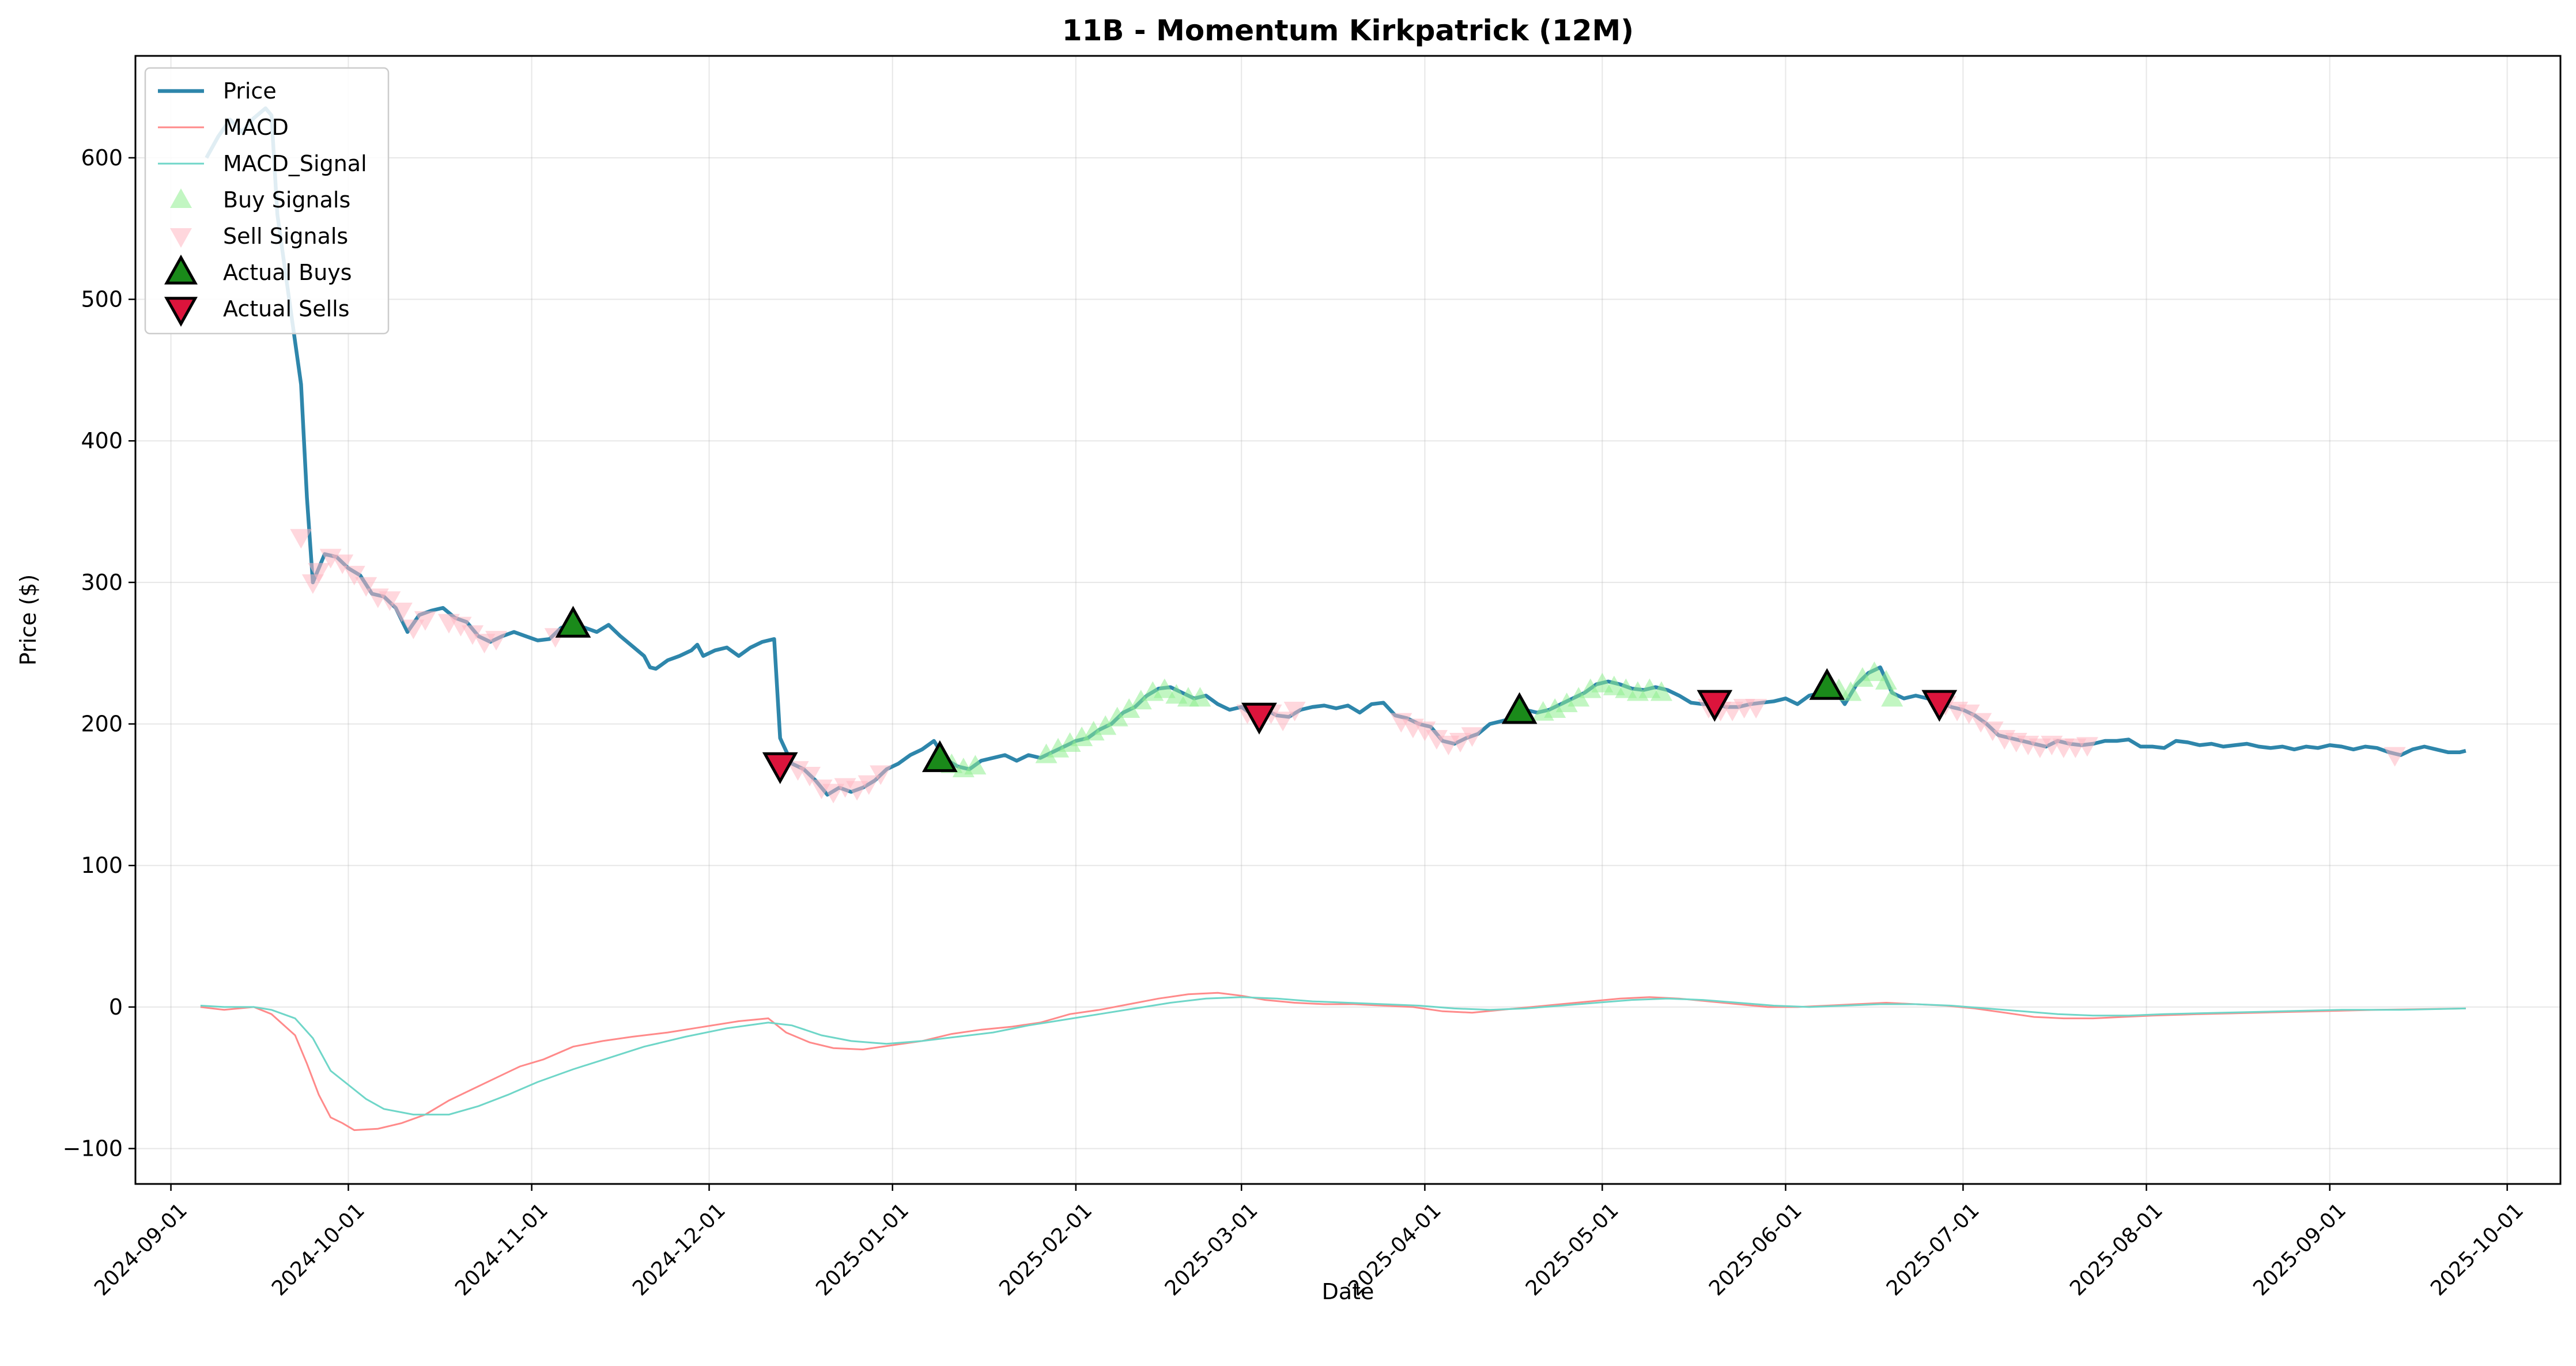 The width and height of the screenshot is (2576, 1366). Describe the element at coordinates (285, 236) in the screenshot. I see `legend-sell-signals-label: Sell Signals` at that location.